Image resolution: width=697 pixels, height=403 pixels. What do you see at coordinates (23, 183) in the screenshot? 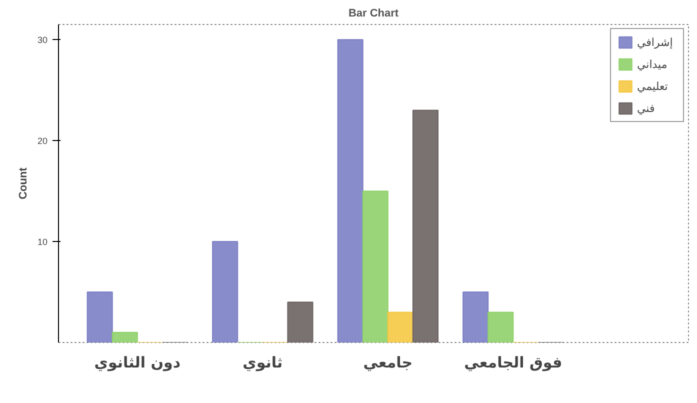
I see `y-axis-title: Count` at bounding box center [23, 183].